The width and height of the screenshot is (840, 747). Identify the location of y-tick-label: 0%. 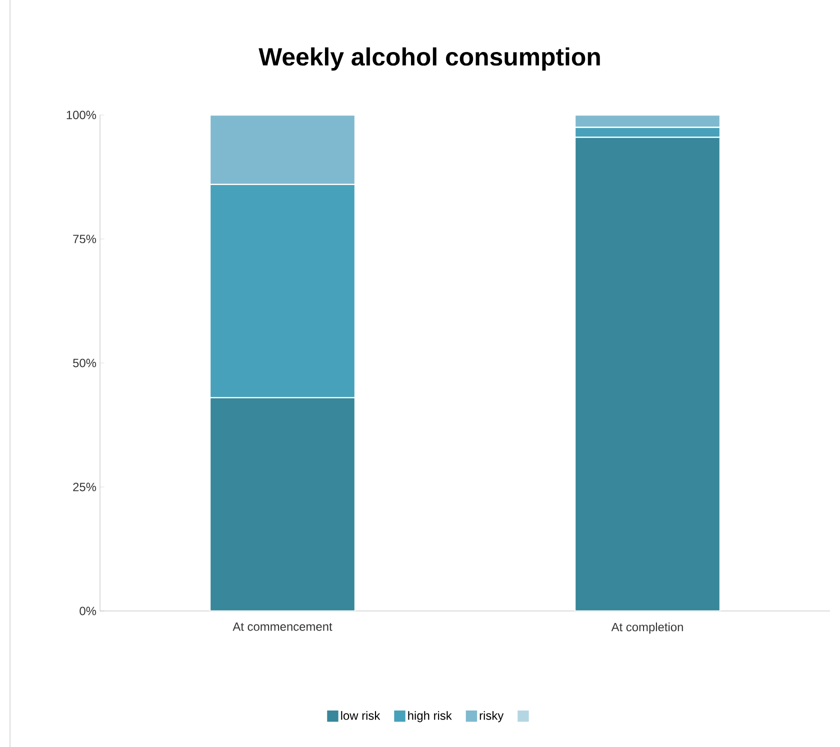
(88, 611).